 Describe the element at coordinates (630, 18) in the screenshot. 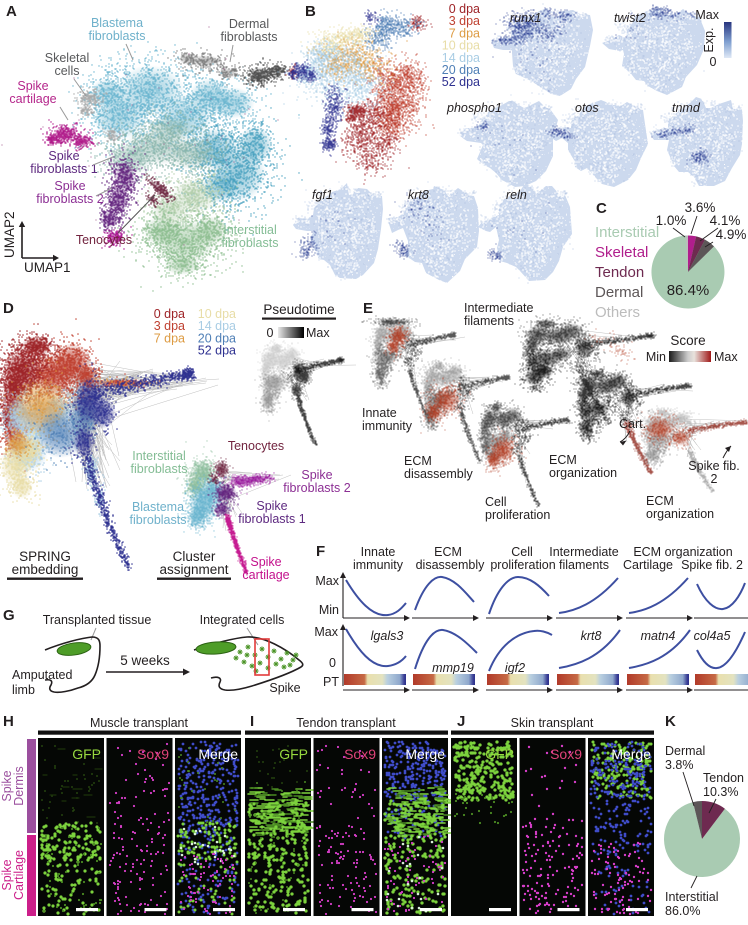

I see `svg-text: twist2` at that location.